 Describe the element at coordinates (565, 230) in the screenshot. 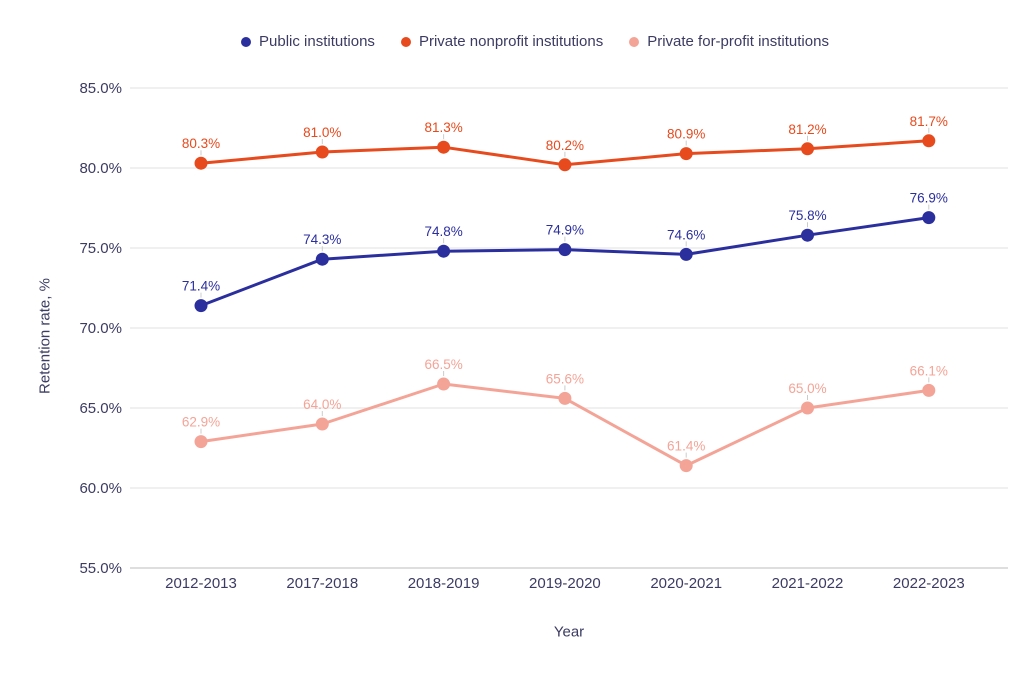

I see `data-label-Public institutions-2019-2020: 74.9%` at that location.